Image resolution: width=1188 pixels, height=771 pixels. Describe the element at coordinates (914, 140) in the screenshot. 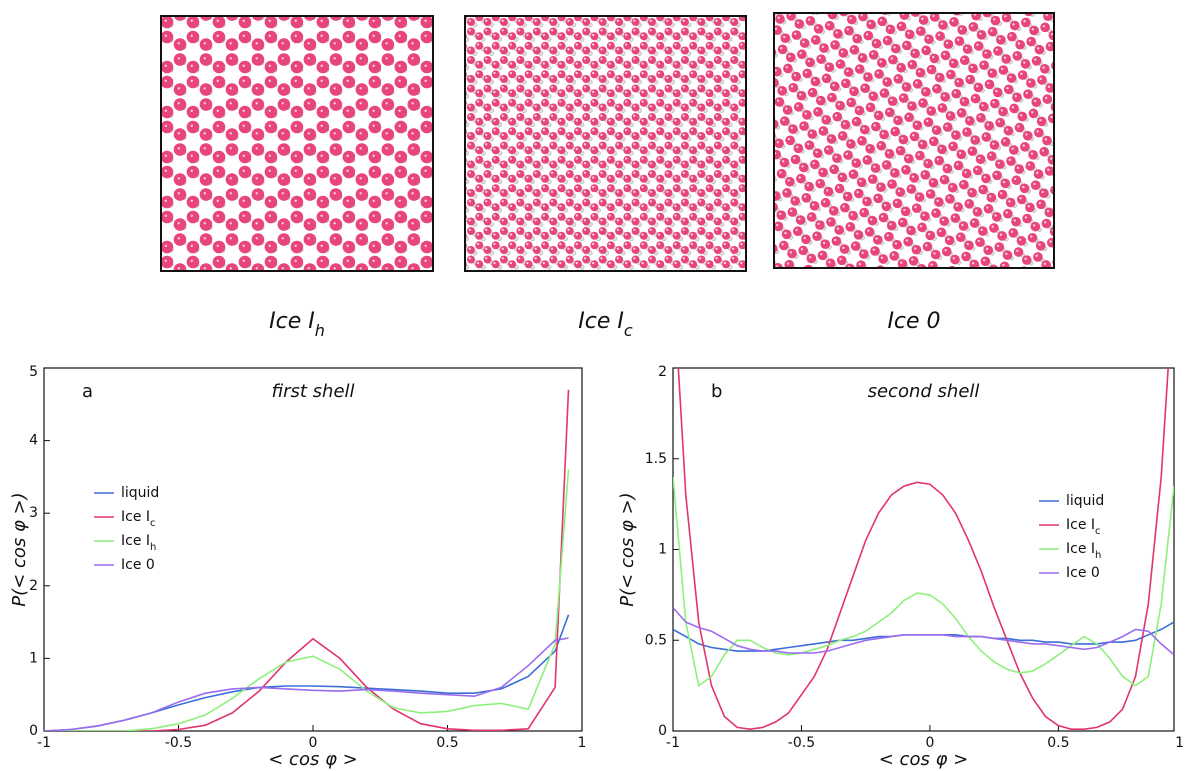

I see `structure-frame` at that location.